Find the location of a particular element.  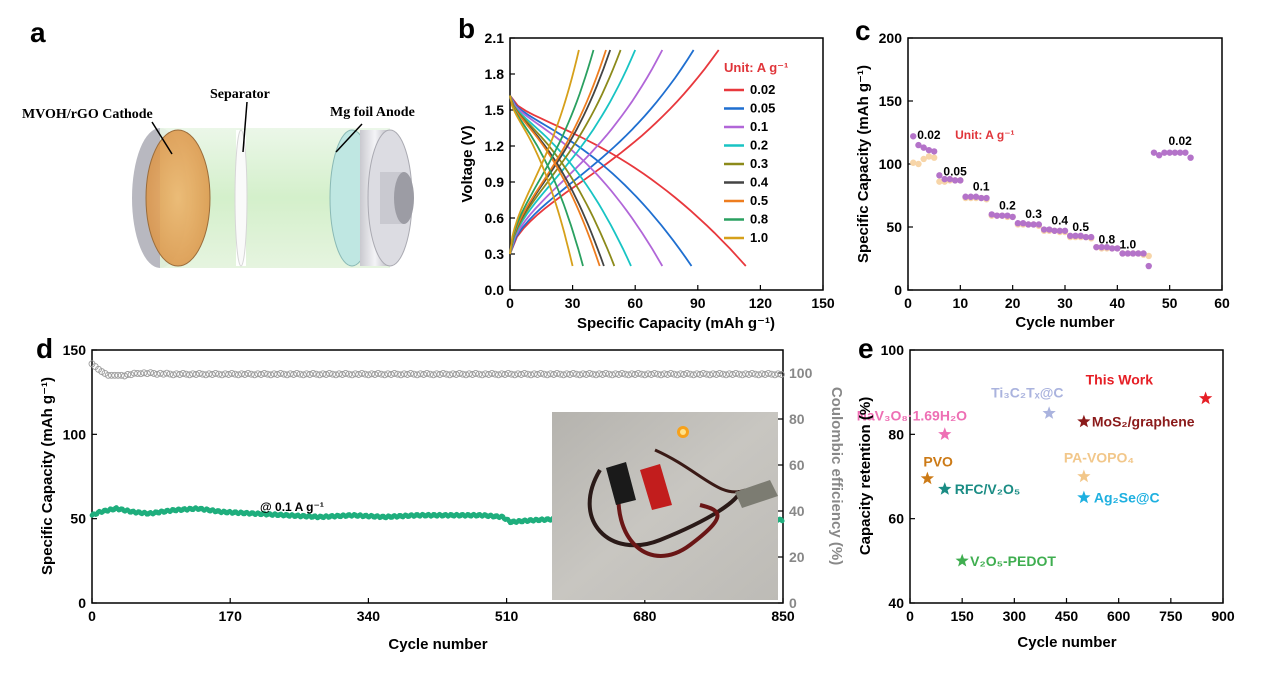

charge-curve-0.1 is located at coordinates (586, 152).